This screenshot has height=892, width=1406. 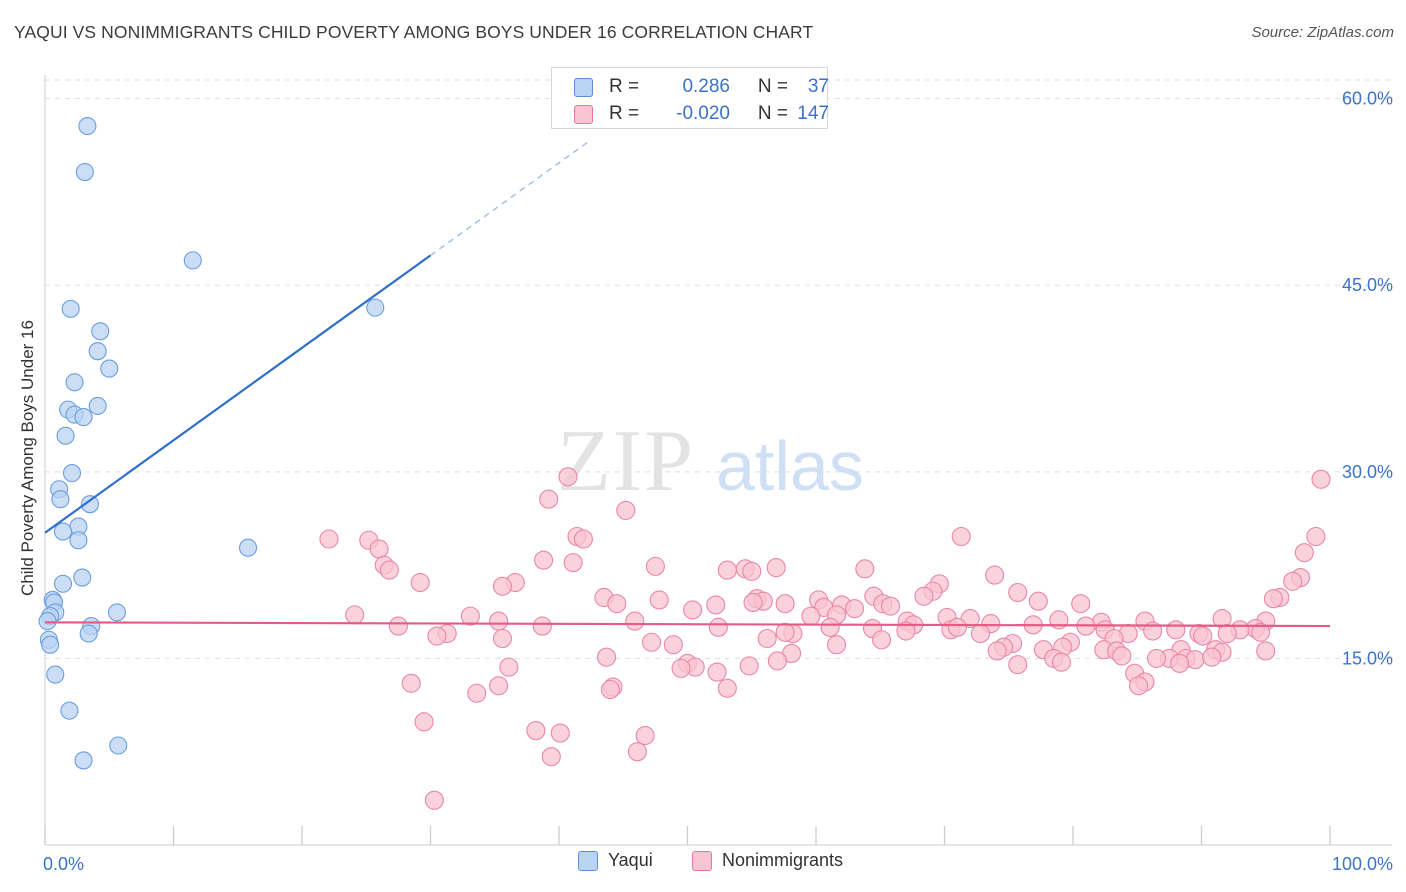 What do you see at coordinates (687, 624) in the screenshot?
I see `nonimmigrants-trend-line` at bounding box center [687, 624].